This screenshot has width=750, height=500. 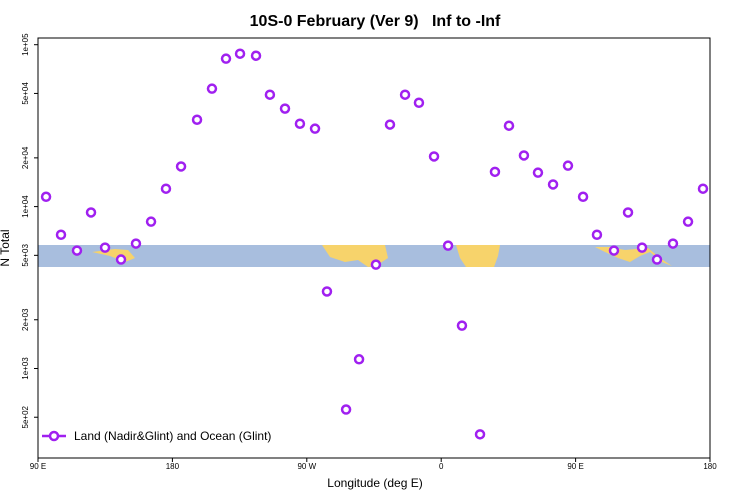 What do you see at coordinates (25, 416) in the screenshot?
I see `y-tick-label: 5e+02` at bounding box center [25, 416].